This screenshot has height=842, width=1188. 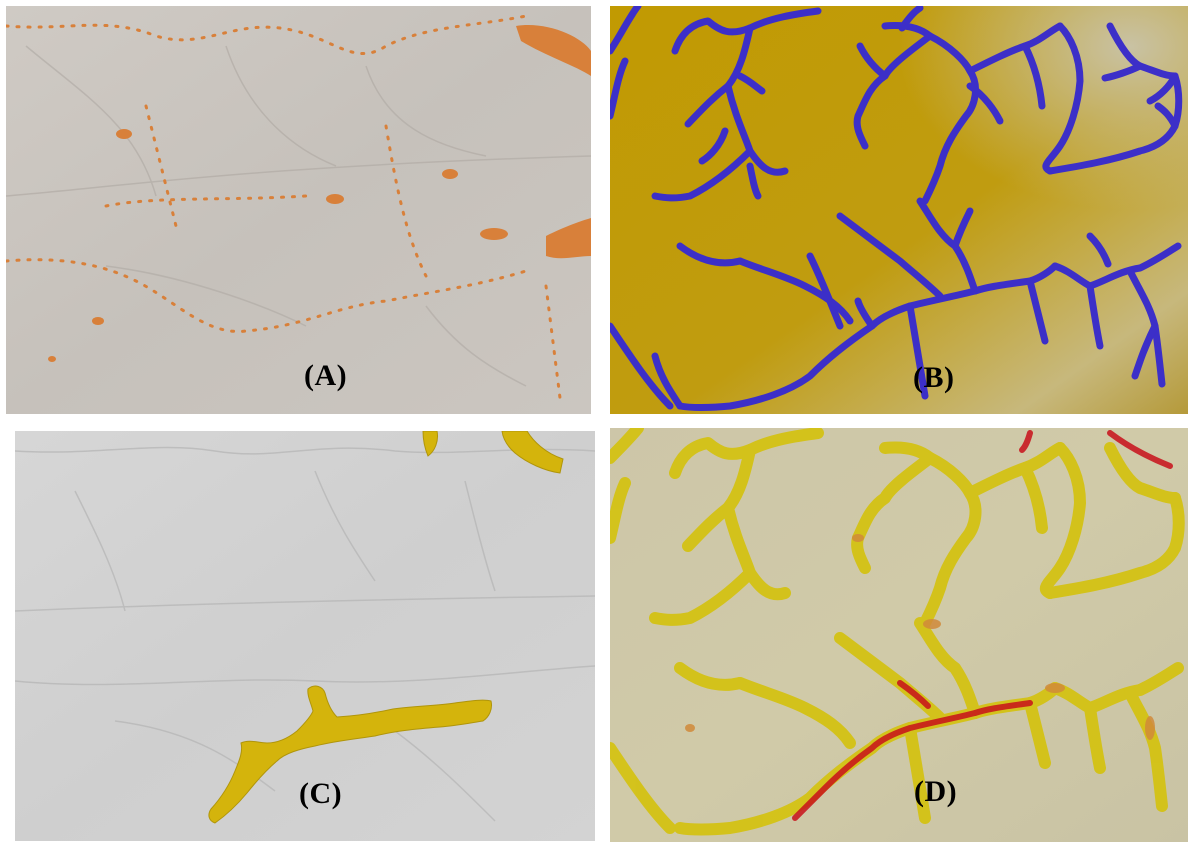 What do you see at coordinates (386, 627) in the screenshot?
I see `valley-polygon` at bounding box center [386, 627].